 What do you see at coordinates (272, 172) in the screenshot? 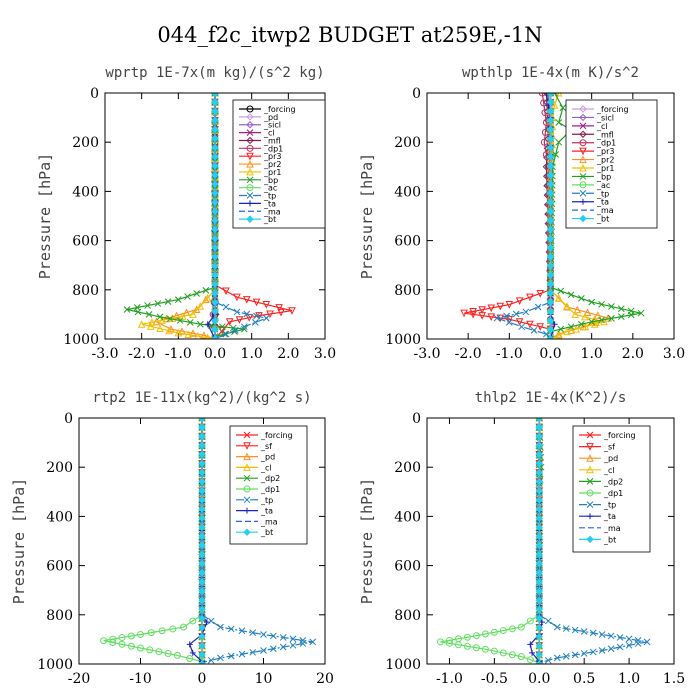
I see `legend-entry: _pr1` at bounding box center [272, 172].